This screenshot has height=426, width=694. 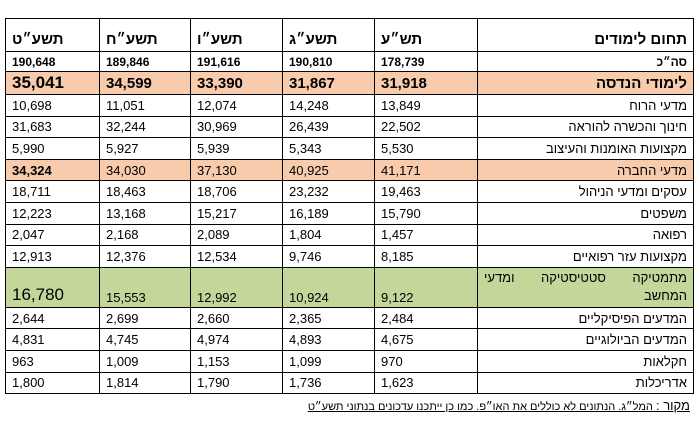 What do you see at coordinates (585, 83) in the screenshot?
I see `row-label: לימודי הנדסה` at bounding box center [585, 83].